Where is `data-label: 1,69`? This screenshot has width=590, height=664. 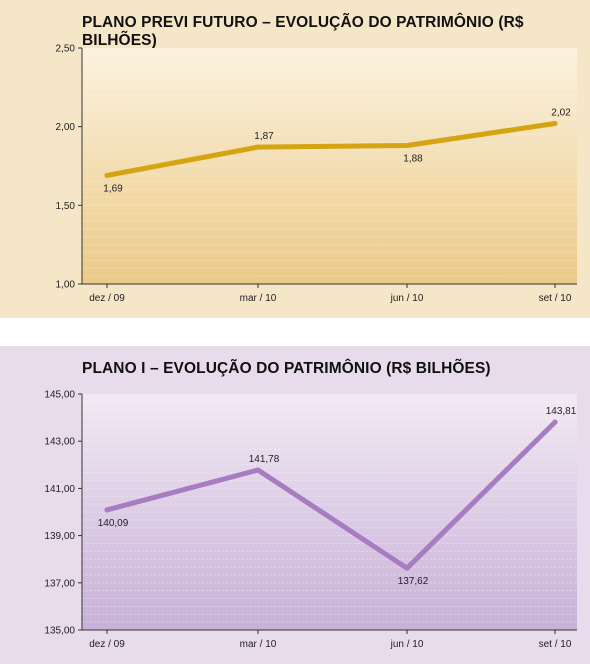
data-label: 1,69 is located at coordinates (113, 188).